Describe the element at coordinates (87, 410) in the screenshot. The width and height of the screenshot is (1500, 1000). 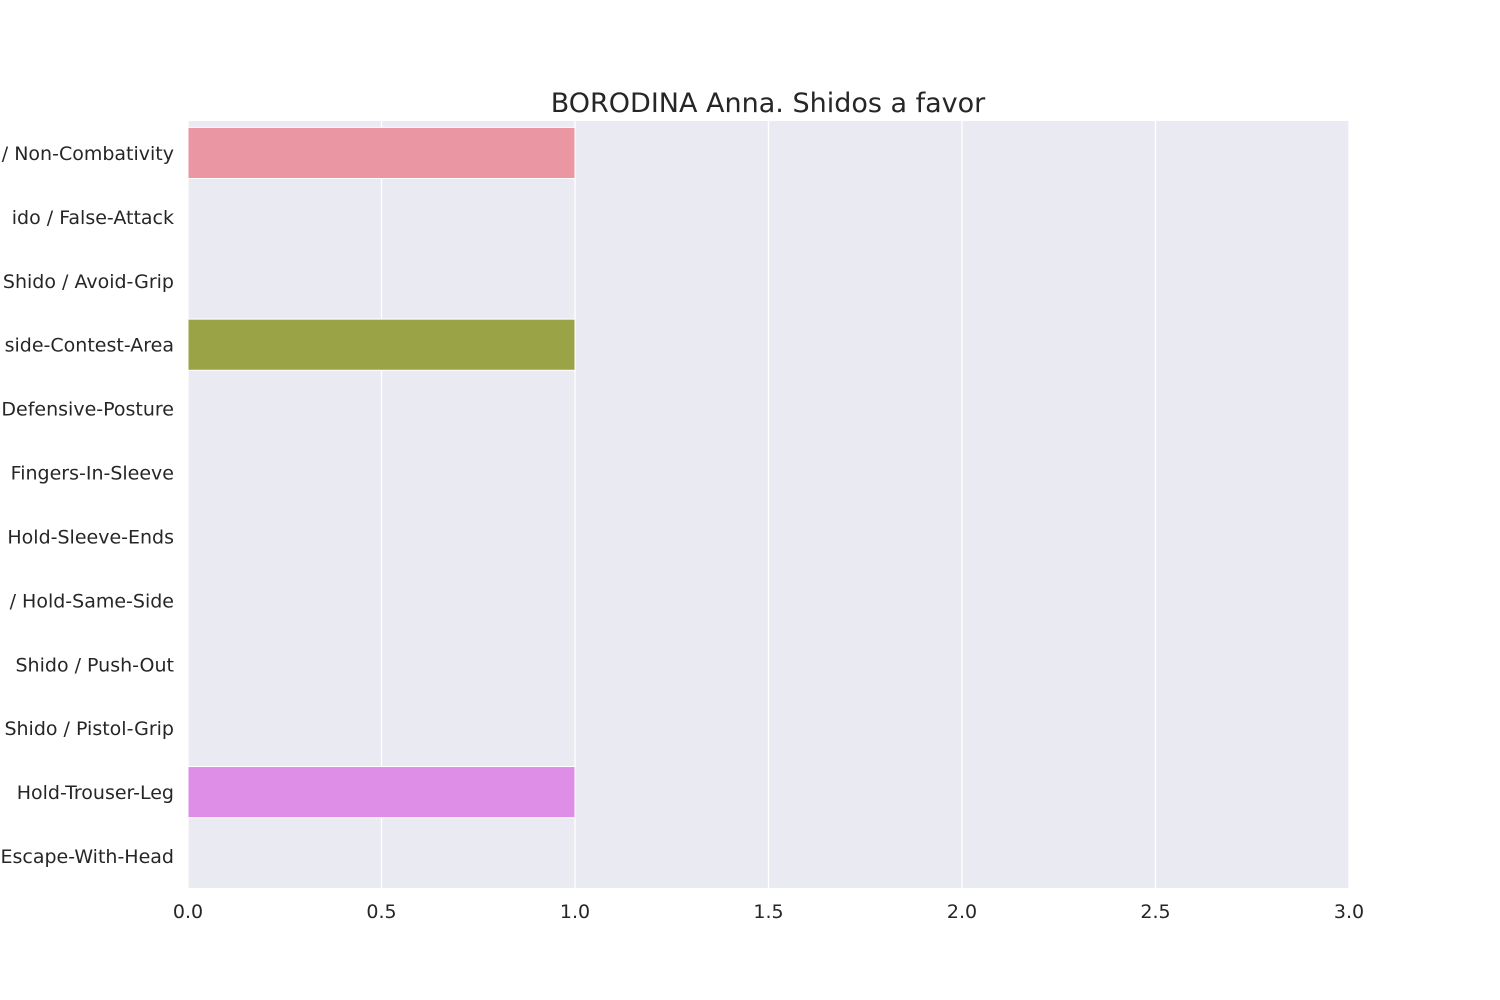
I see `y-tick-label: Defensive-Posture` at that location.